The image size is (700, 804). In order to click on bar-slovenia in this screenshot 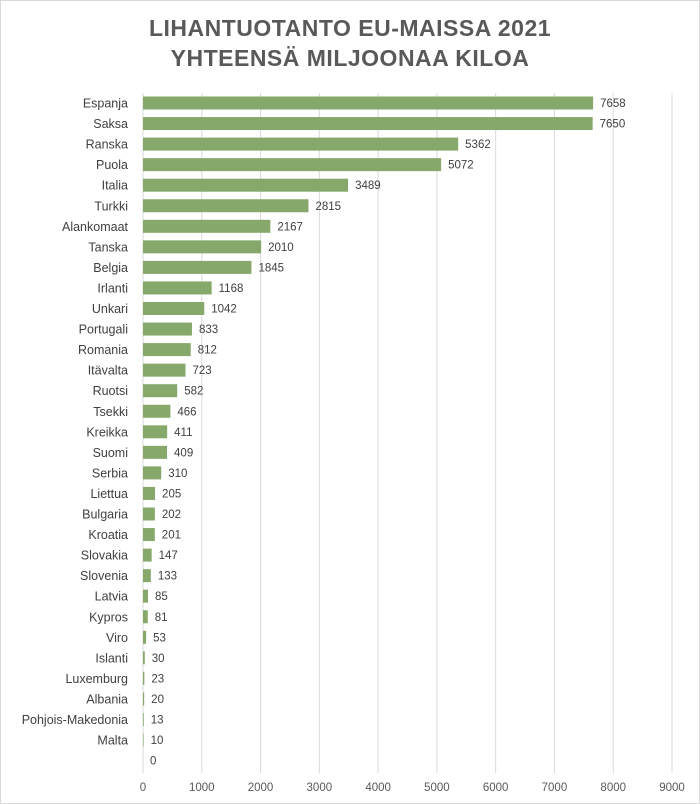, I will do `click(147, 576)`.